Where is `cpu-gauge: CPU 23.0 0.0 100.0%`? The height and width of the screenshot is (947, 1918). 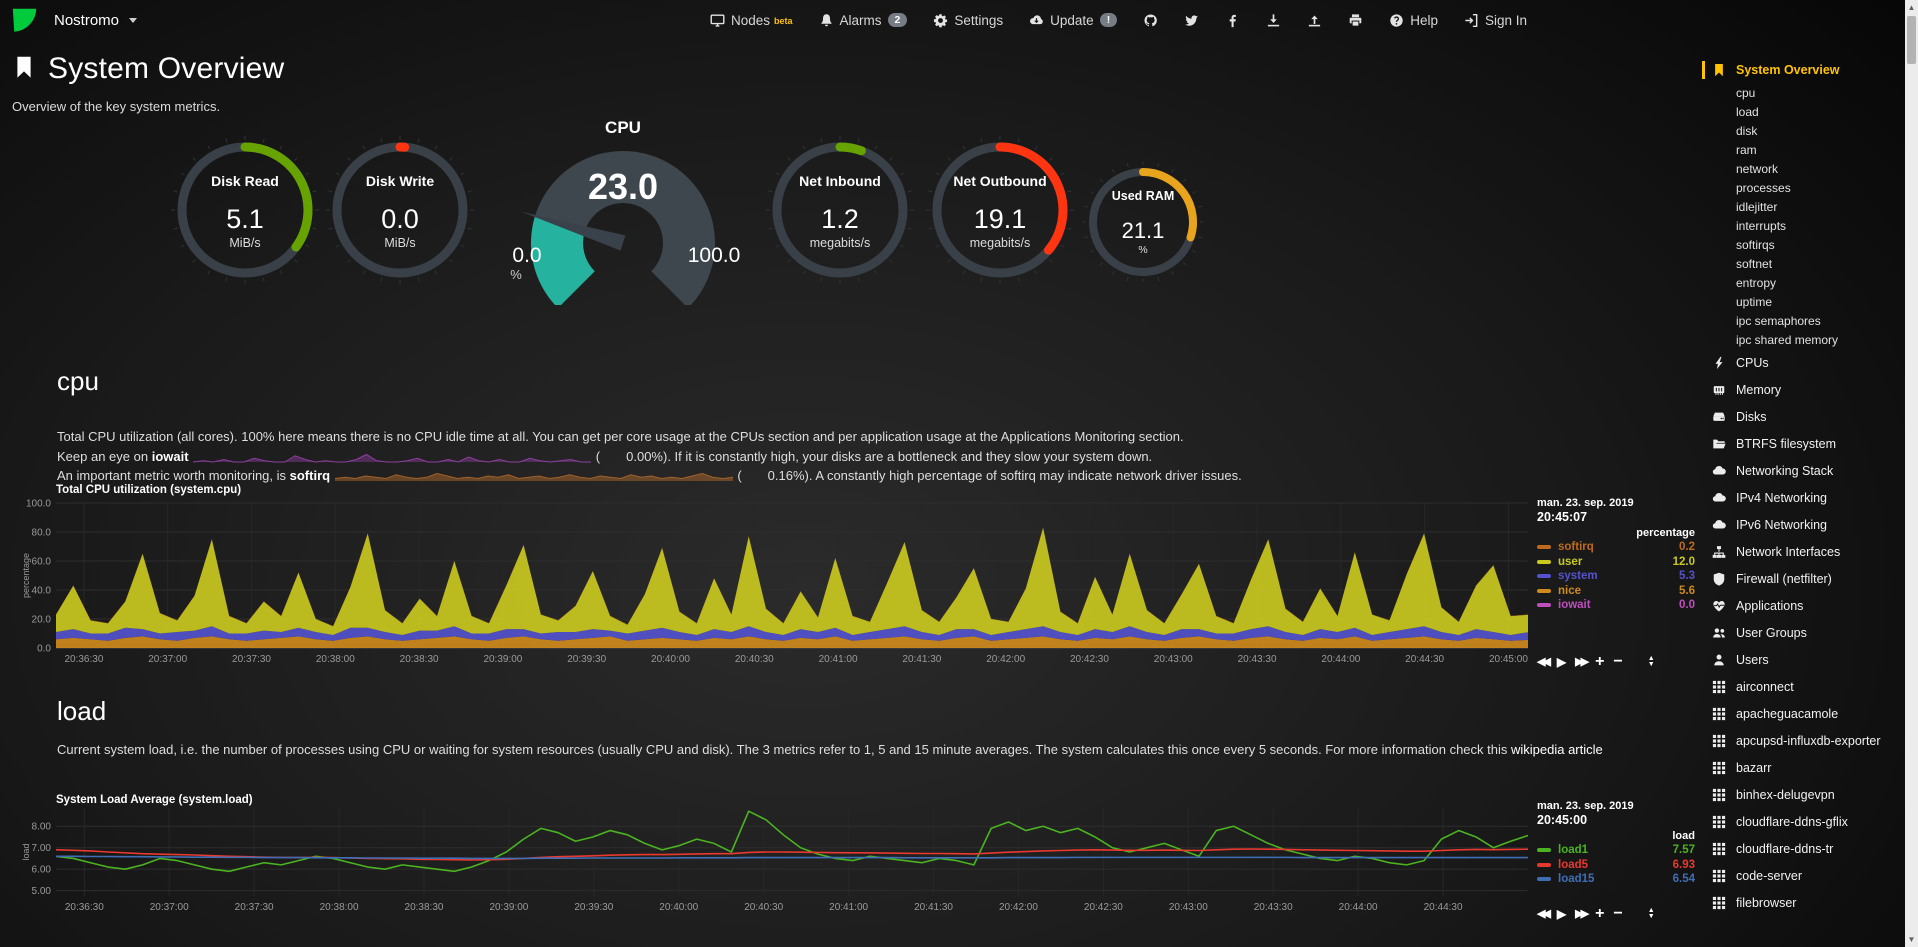 cpu-gauge: CPU 23.0 0.0 100.0% is located at coordinates (623, 209).